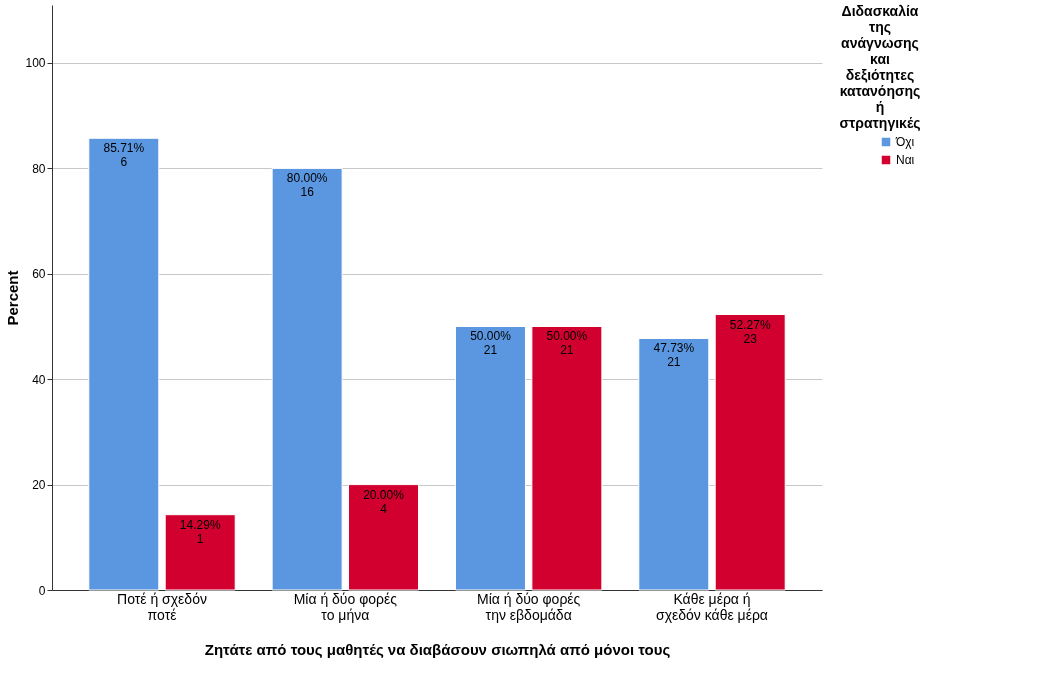 Image resolution: width=1039 pixels, height=700 pixels. Describe the element at coordinates (905, 142) in the screenshot. I see `legend-label: Όχι` at that location.